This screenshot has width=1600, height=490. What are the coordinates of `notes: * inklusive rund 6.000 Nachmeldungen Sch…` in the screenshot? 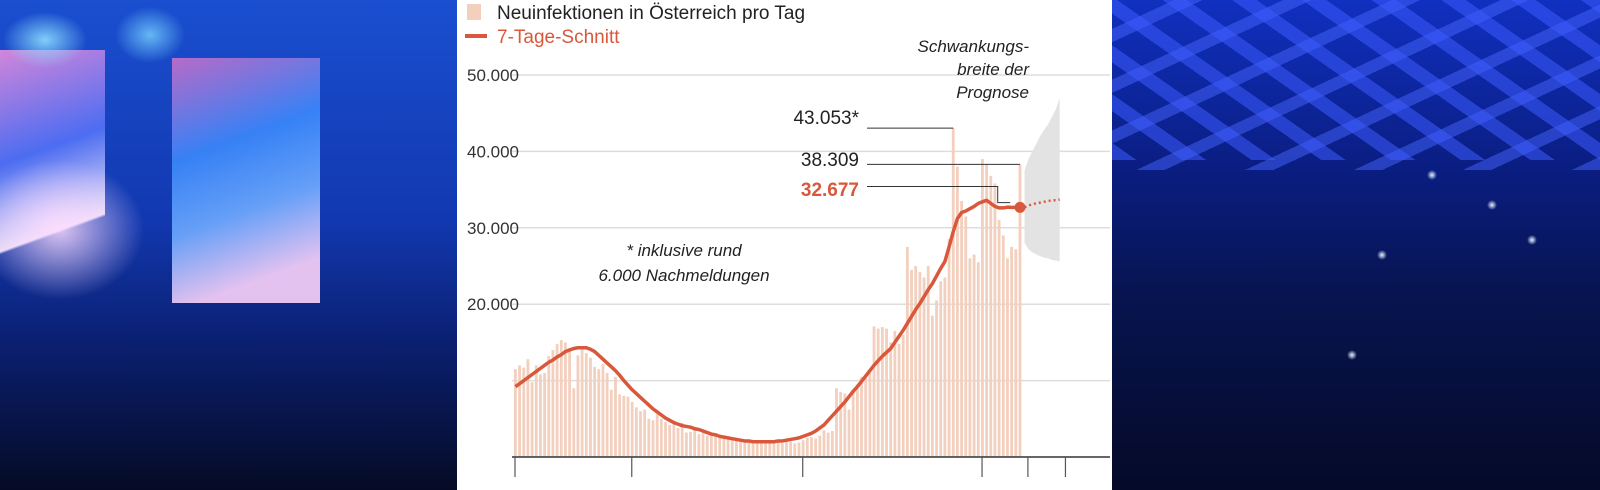 It's located at (814, 161).